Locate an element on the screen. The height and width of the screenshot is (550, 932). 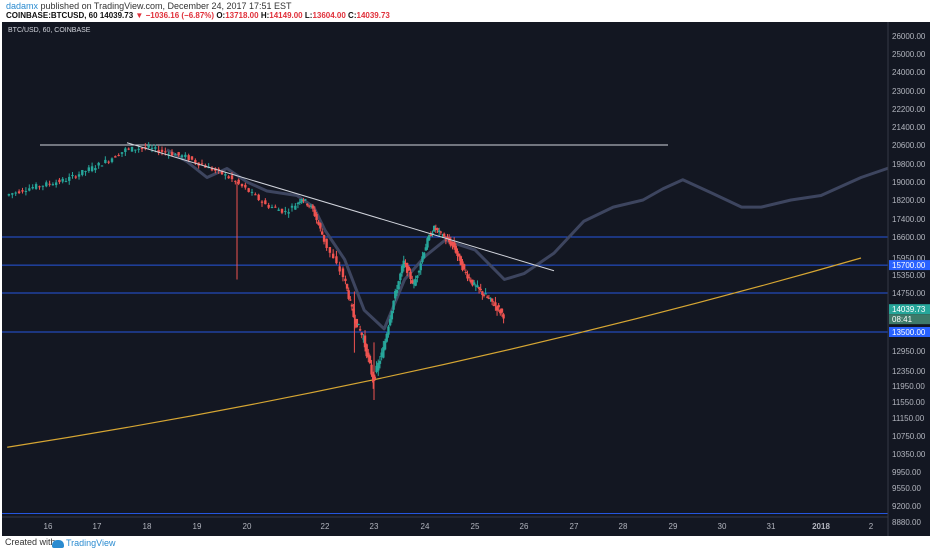
x-tick-label: 31 is located at coordinates (771, 526).